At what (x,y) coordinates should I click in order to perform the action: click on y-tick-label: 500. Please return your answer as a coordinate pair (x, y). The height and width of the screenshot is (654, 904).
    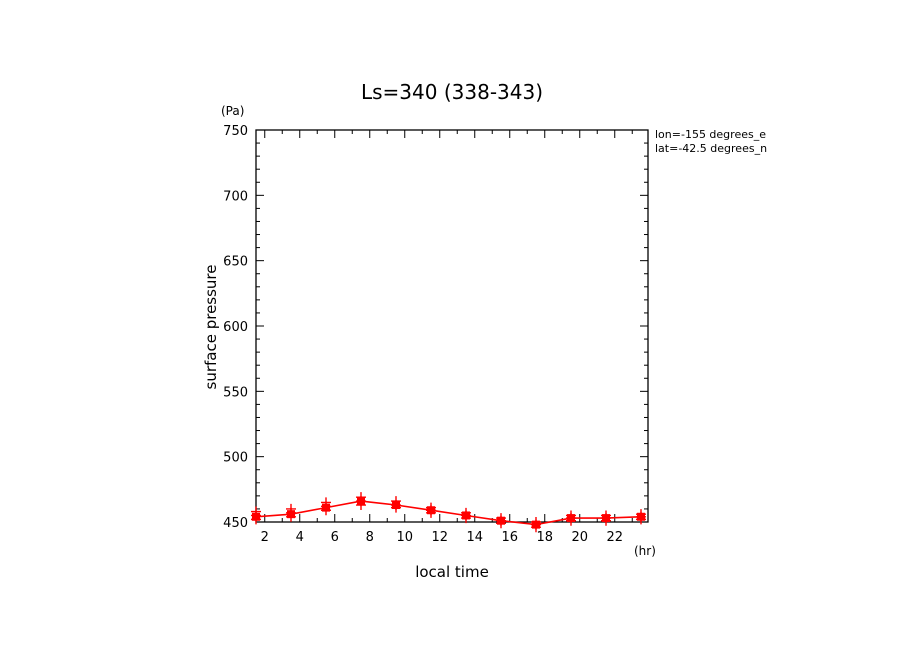
    Looking at the image, I should click on (235, 458).